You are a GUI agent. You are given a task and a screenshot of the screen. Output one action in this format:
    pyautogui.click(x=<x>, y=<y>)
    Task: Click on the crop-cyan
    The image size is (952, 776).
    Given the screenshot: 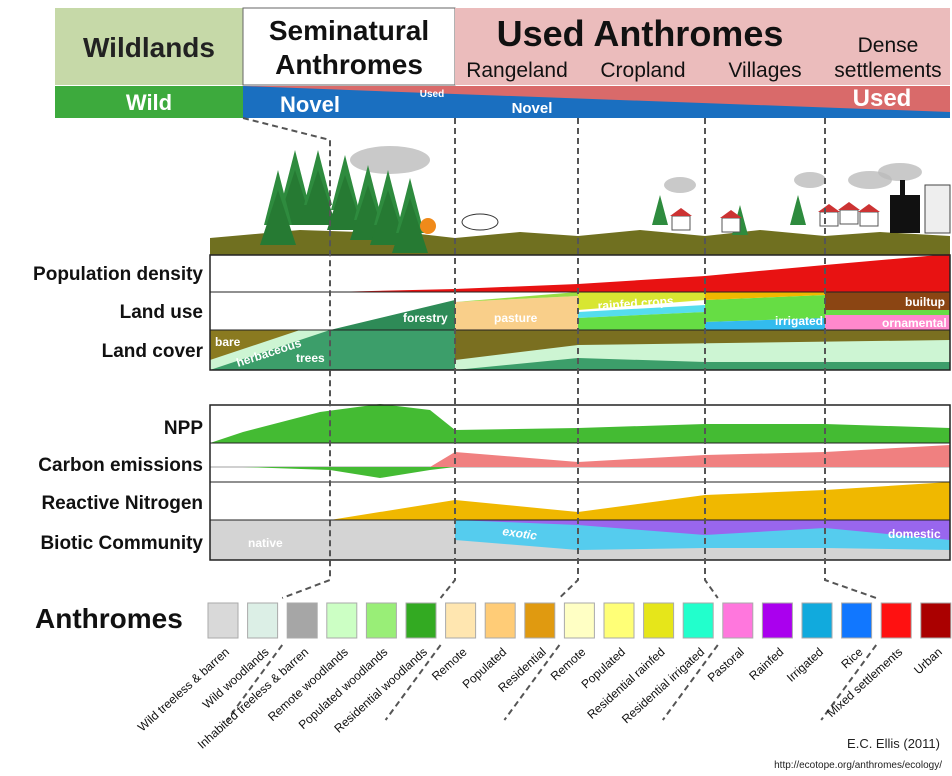 What is the action you would take?
    pyautogui.click(x=641, y=311)
    